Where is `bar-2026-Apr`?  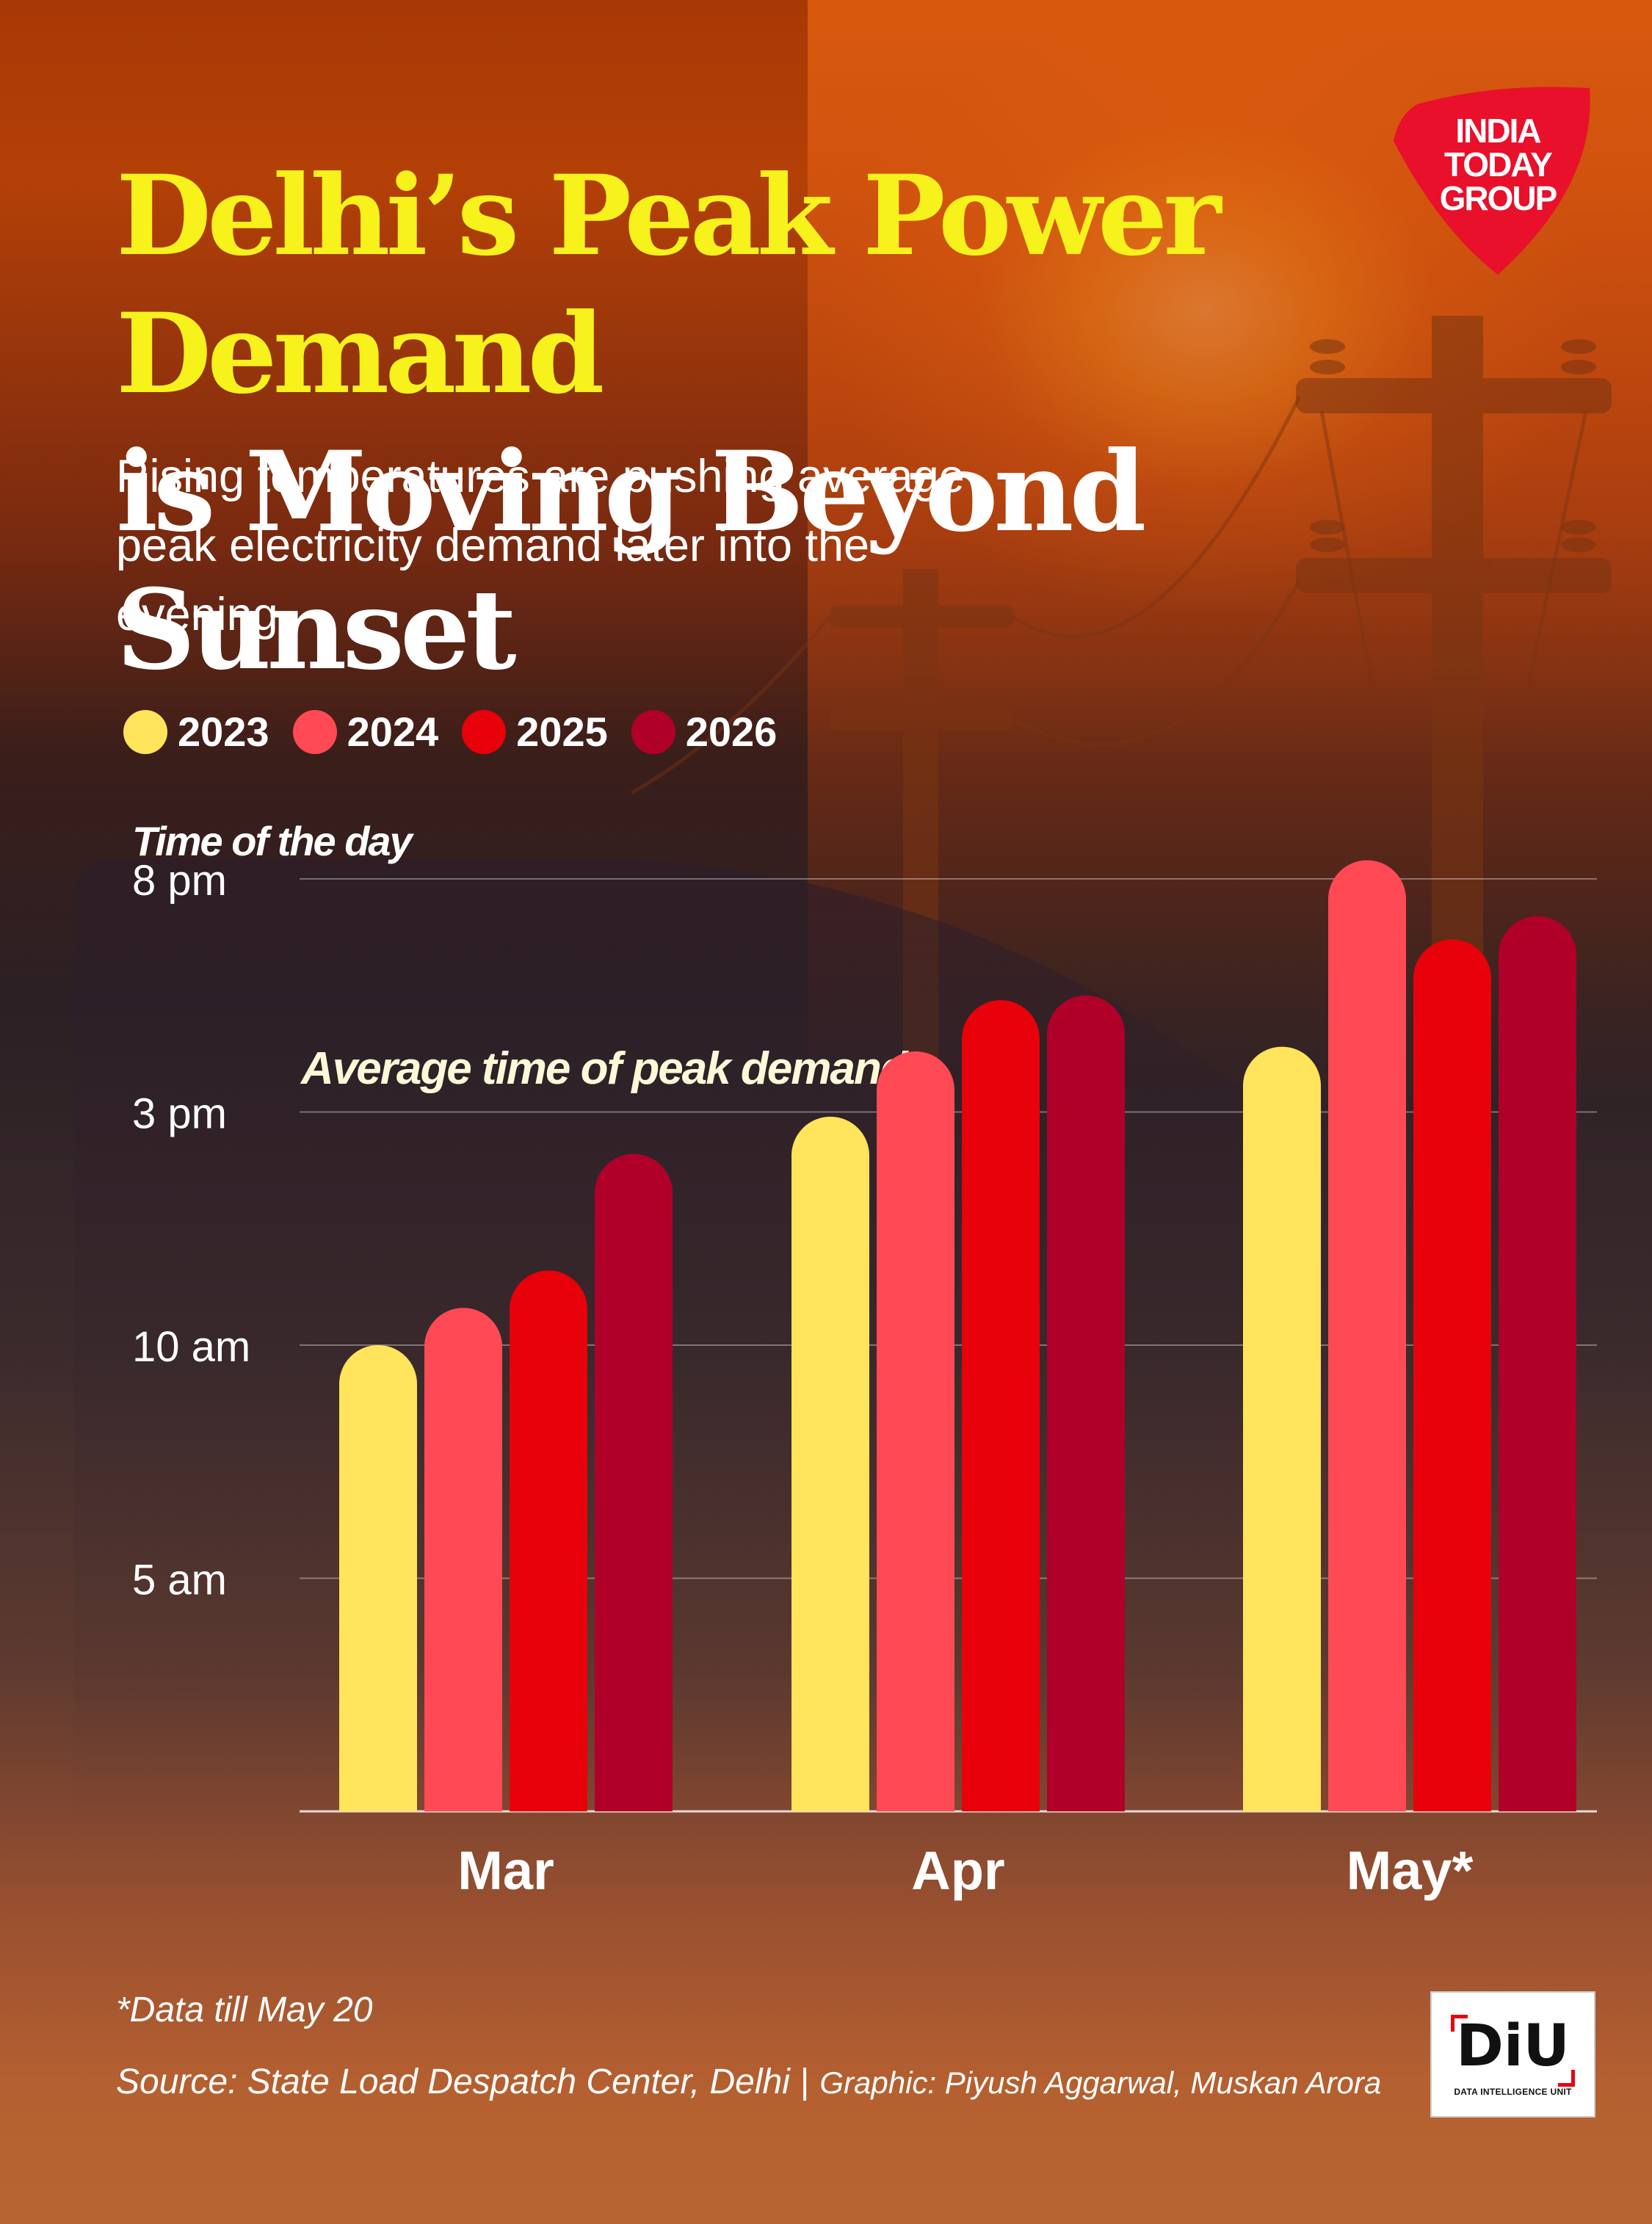
bar-2026-Apr is located at coordinates (1086, 1403).